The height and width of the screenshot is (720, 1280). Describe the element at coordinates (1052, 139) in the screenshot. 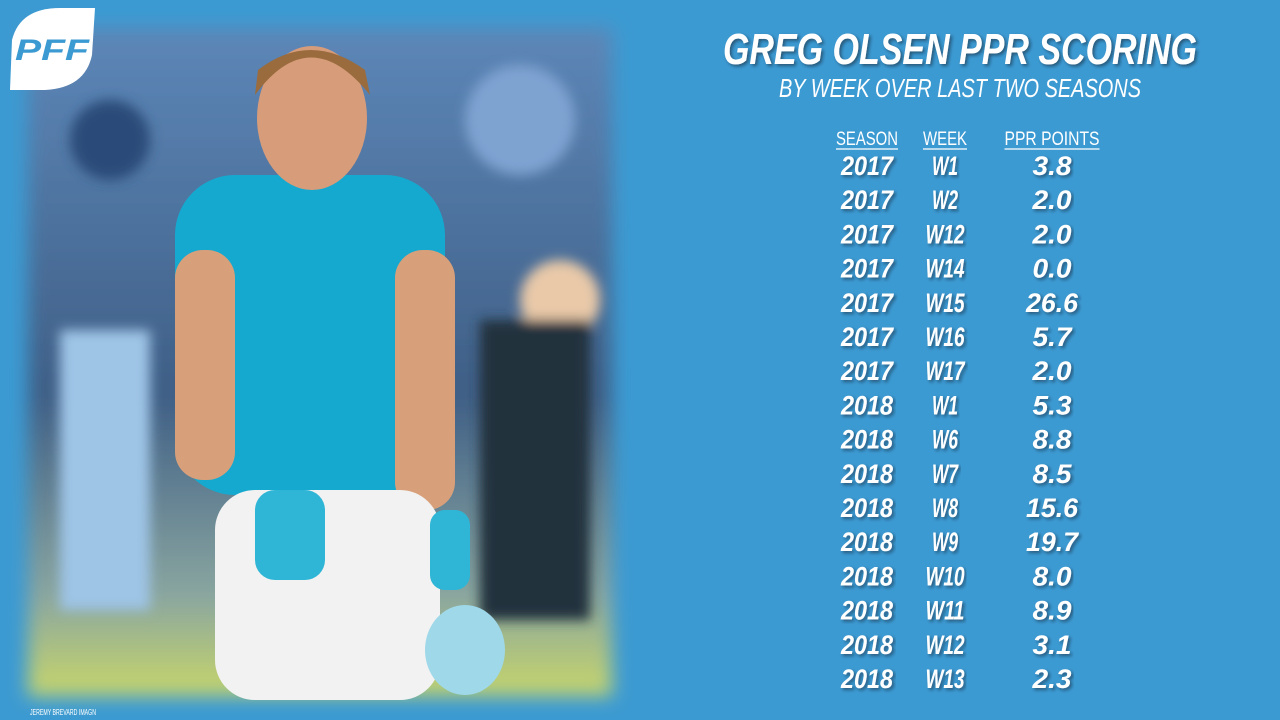

I see `column-header: PPR POINTS` at that location.